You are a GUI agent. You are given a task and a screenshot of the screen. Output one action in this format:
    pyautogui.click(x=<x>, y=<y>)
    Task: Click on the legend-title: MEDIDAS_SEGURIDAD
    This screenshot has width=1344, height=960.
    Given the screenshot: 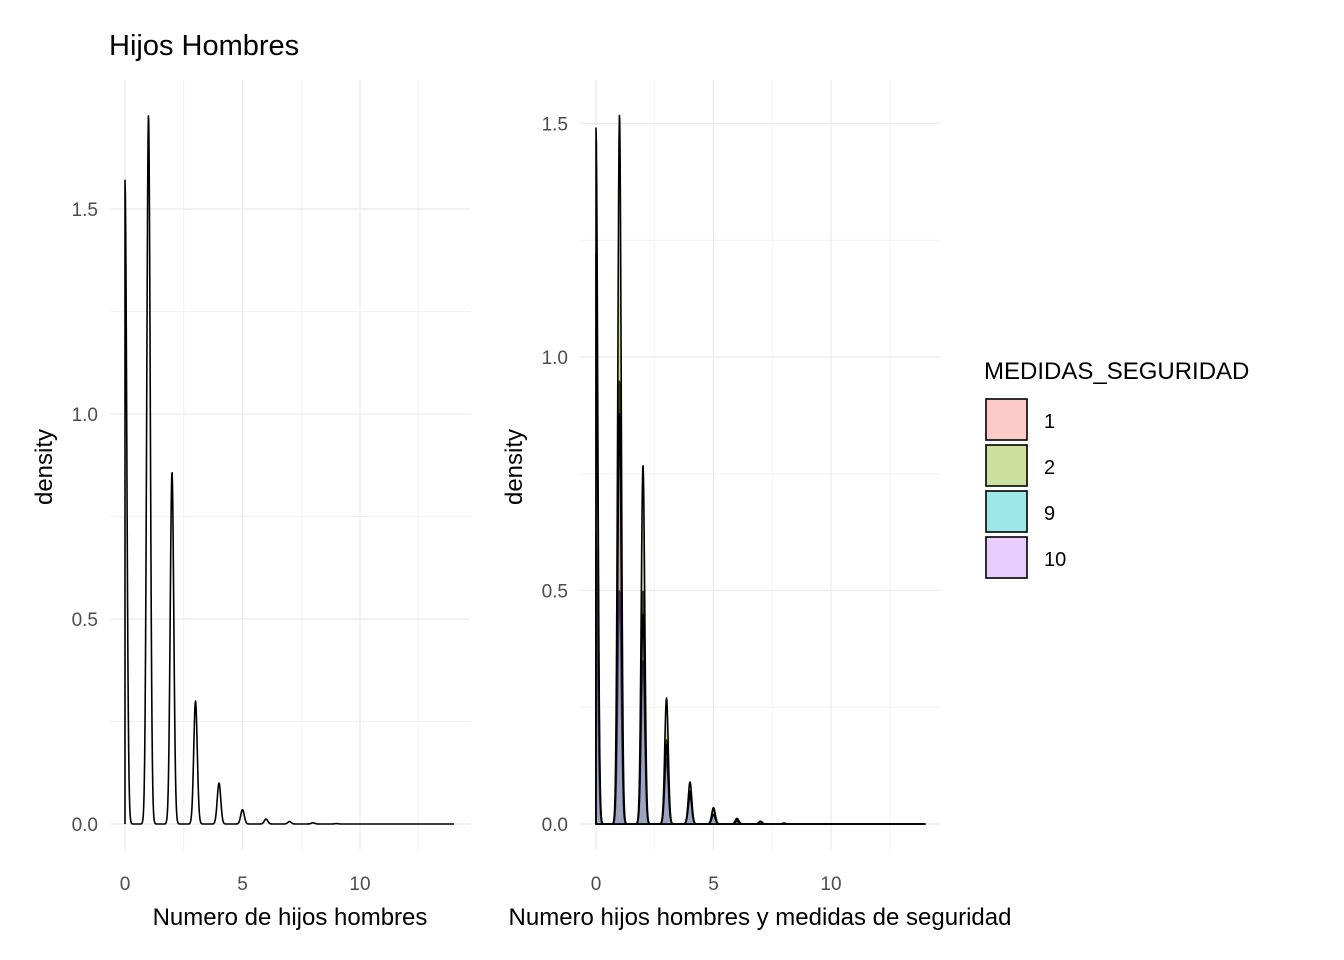 What is the action you would take?
    pyautogui.click(x=1116, y=371)
    